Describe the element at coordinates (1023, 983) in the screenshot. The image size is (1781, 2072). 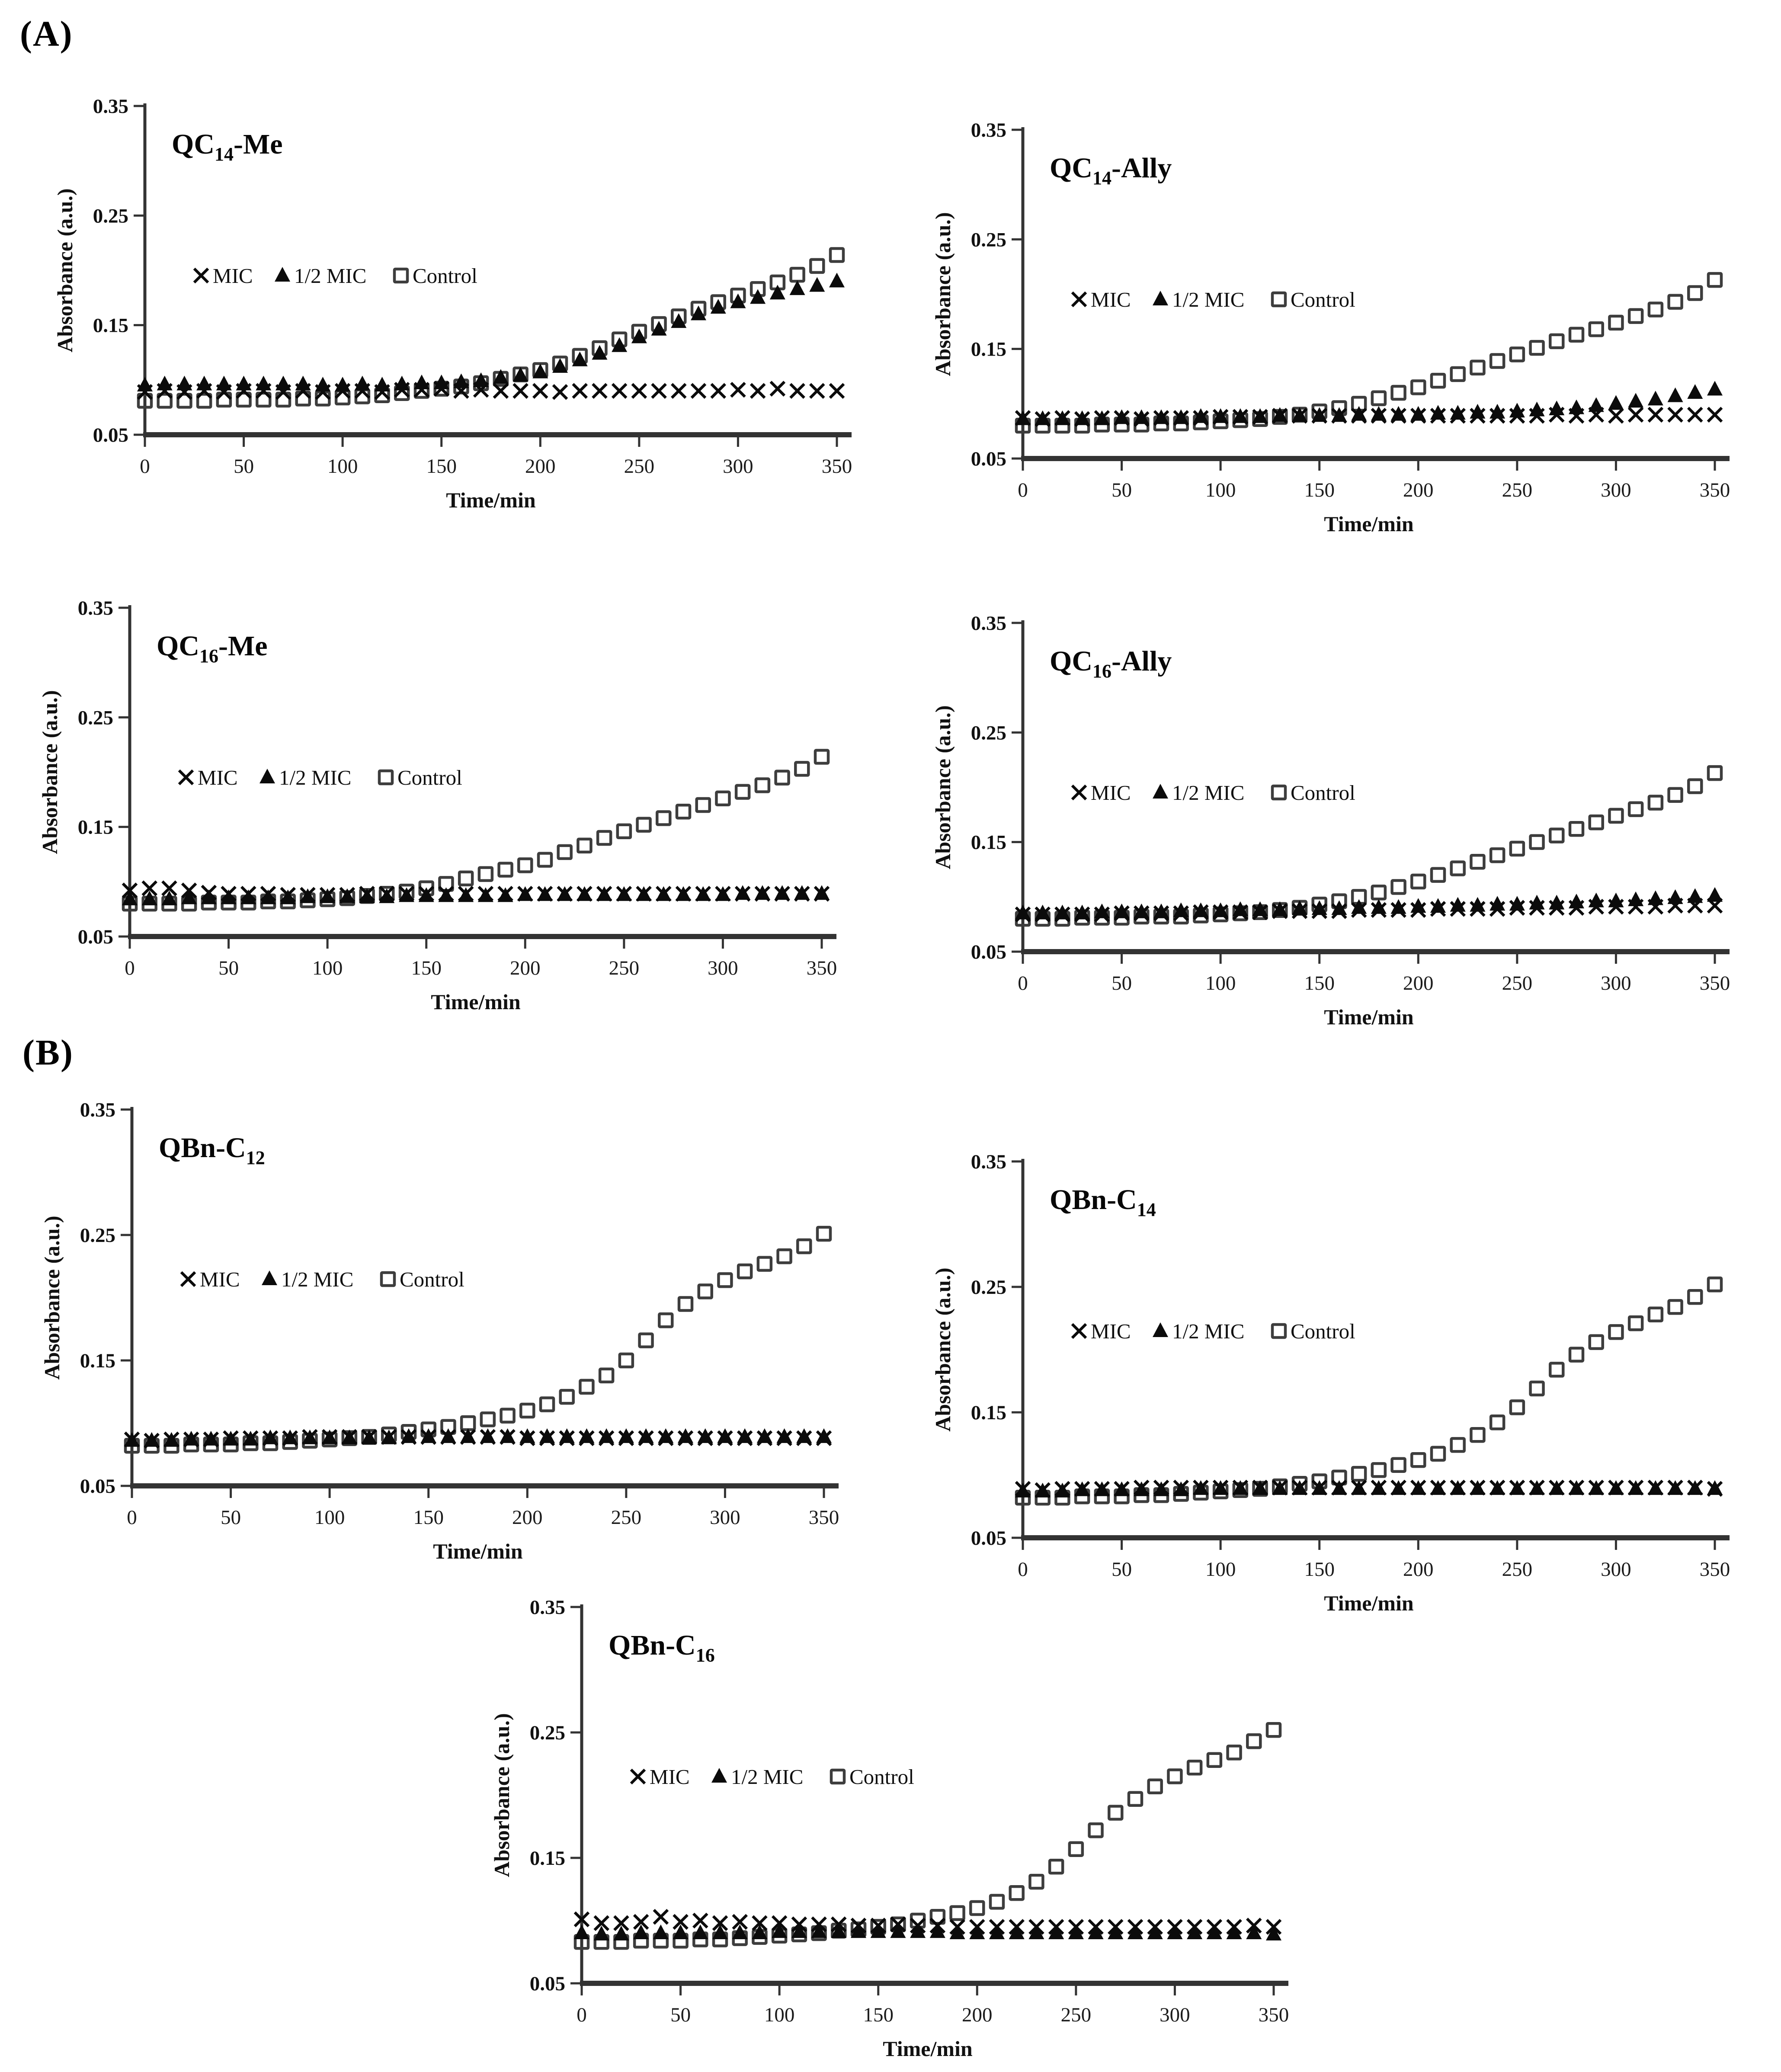
I see `x-tick-label: 0` at that location.